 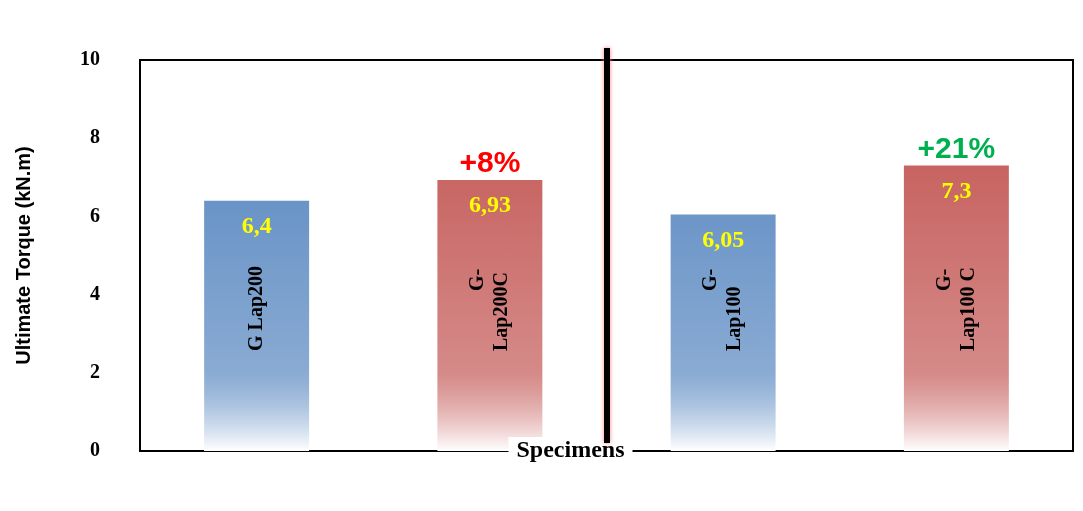 What do you see at coordinates (95, 136) in the screenshot?
I see `y-tick-label: 8` at bounding box center [95, 136].